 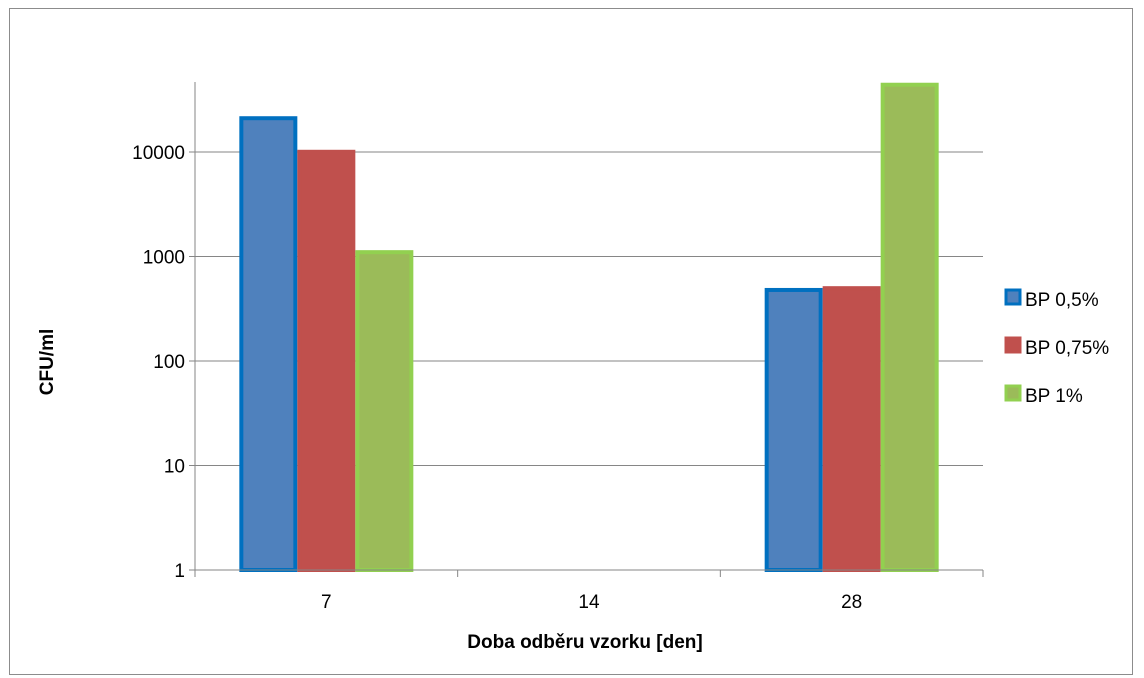 I want to click on x-tick-label: 7, so click(x=326, y=602).